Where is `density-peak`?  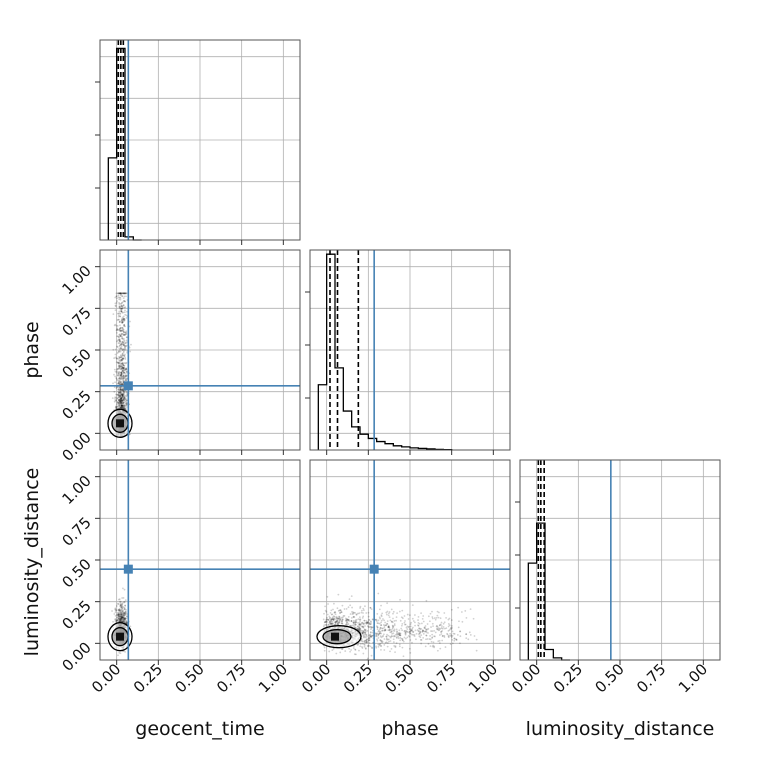
density-peak is located at coordinates (120, 636).